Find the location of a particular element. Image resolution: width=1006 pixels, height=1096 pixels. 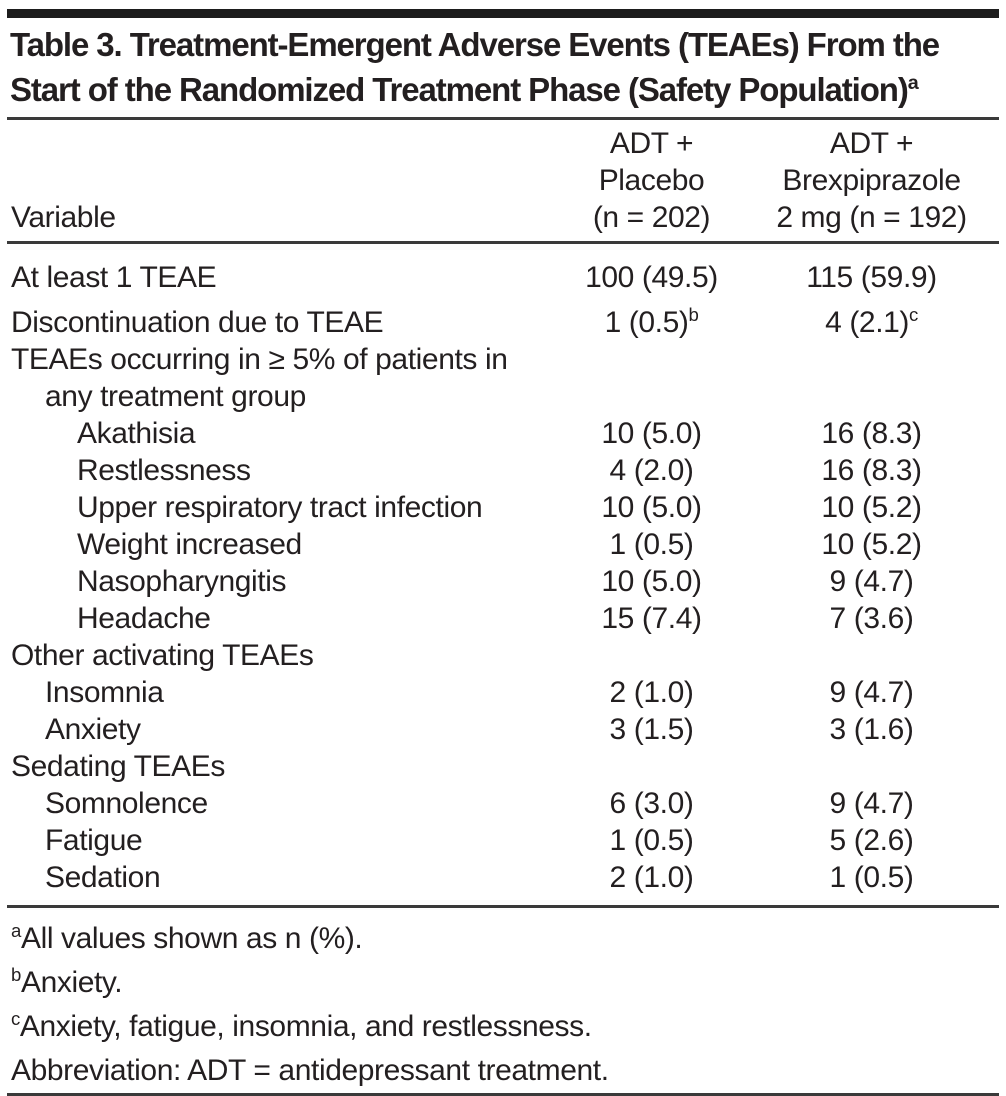

column-header-adt-placebo: ADT + Placebo (n = 202) is located at coordinates (651, 180).